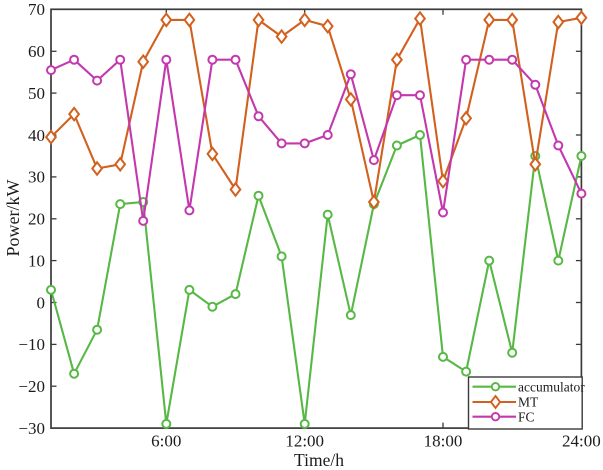  Describe the element at coordinates (526, 416) in the screenshot. I see `svg-text: FC` at that location.